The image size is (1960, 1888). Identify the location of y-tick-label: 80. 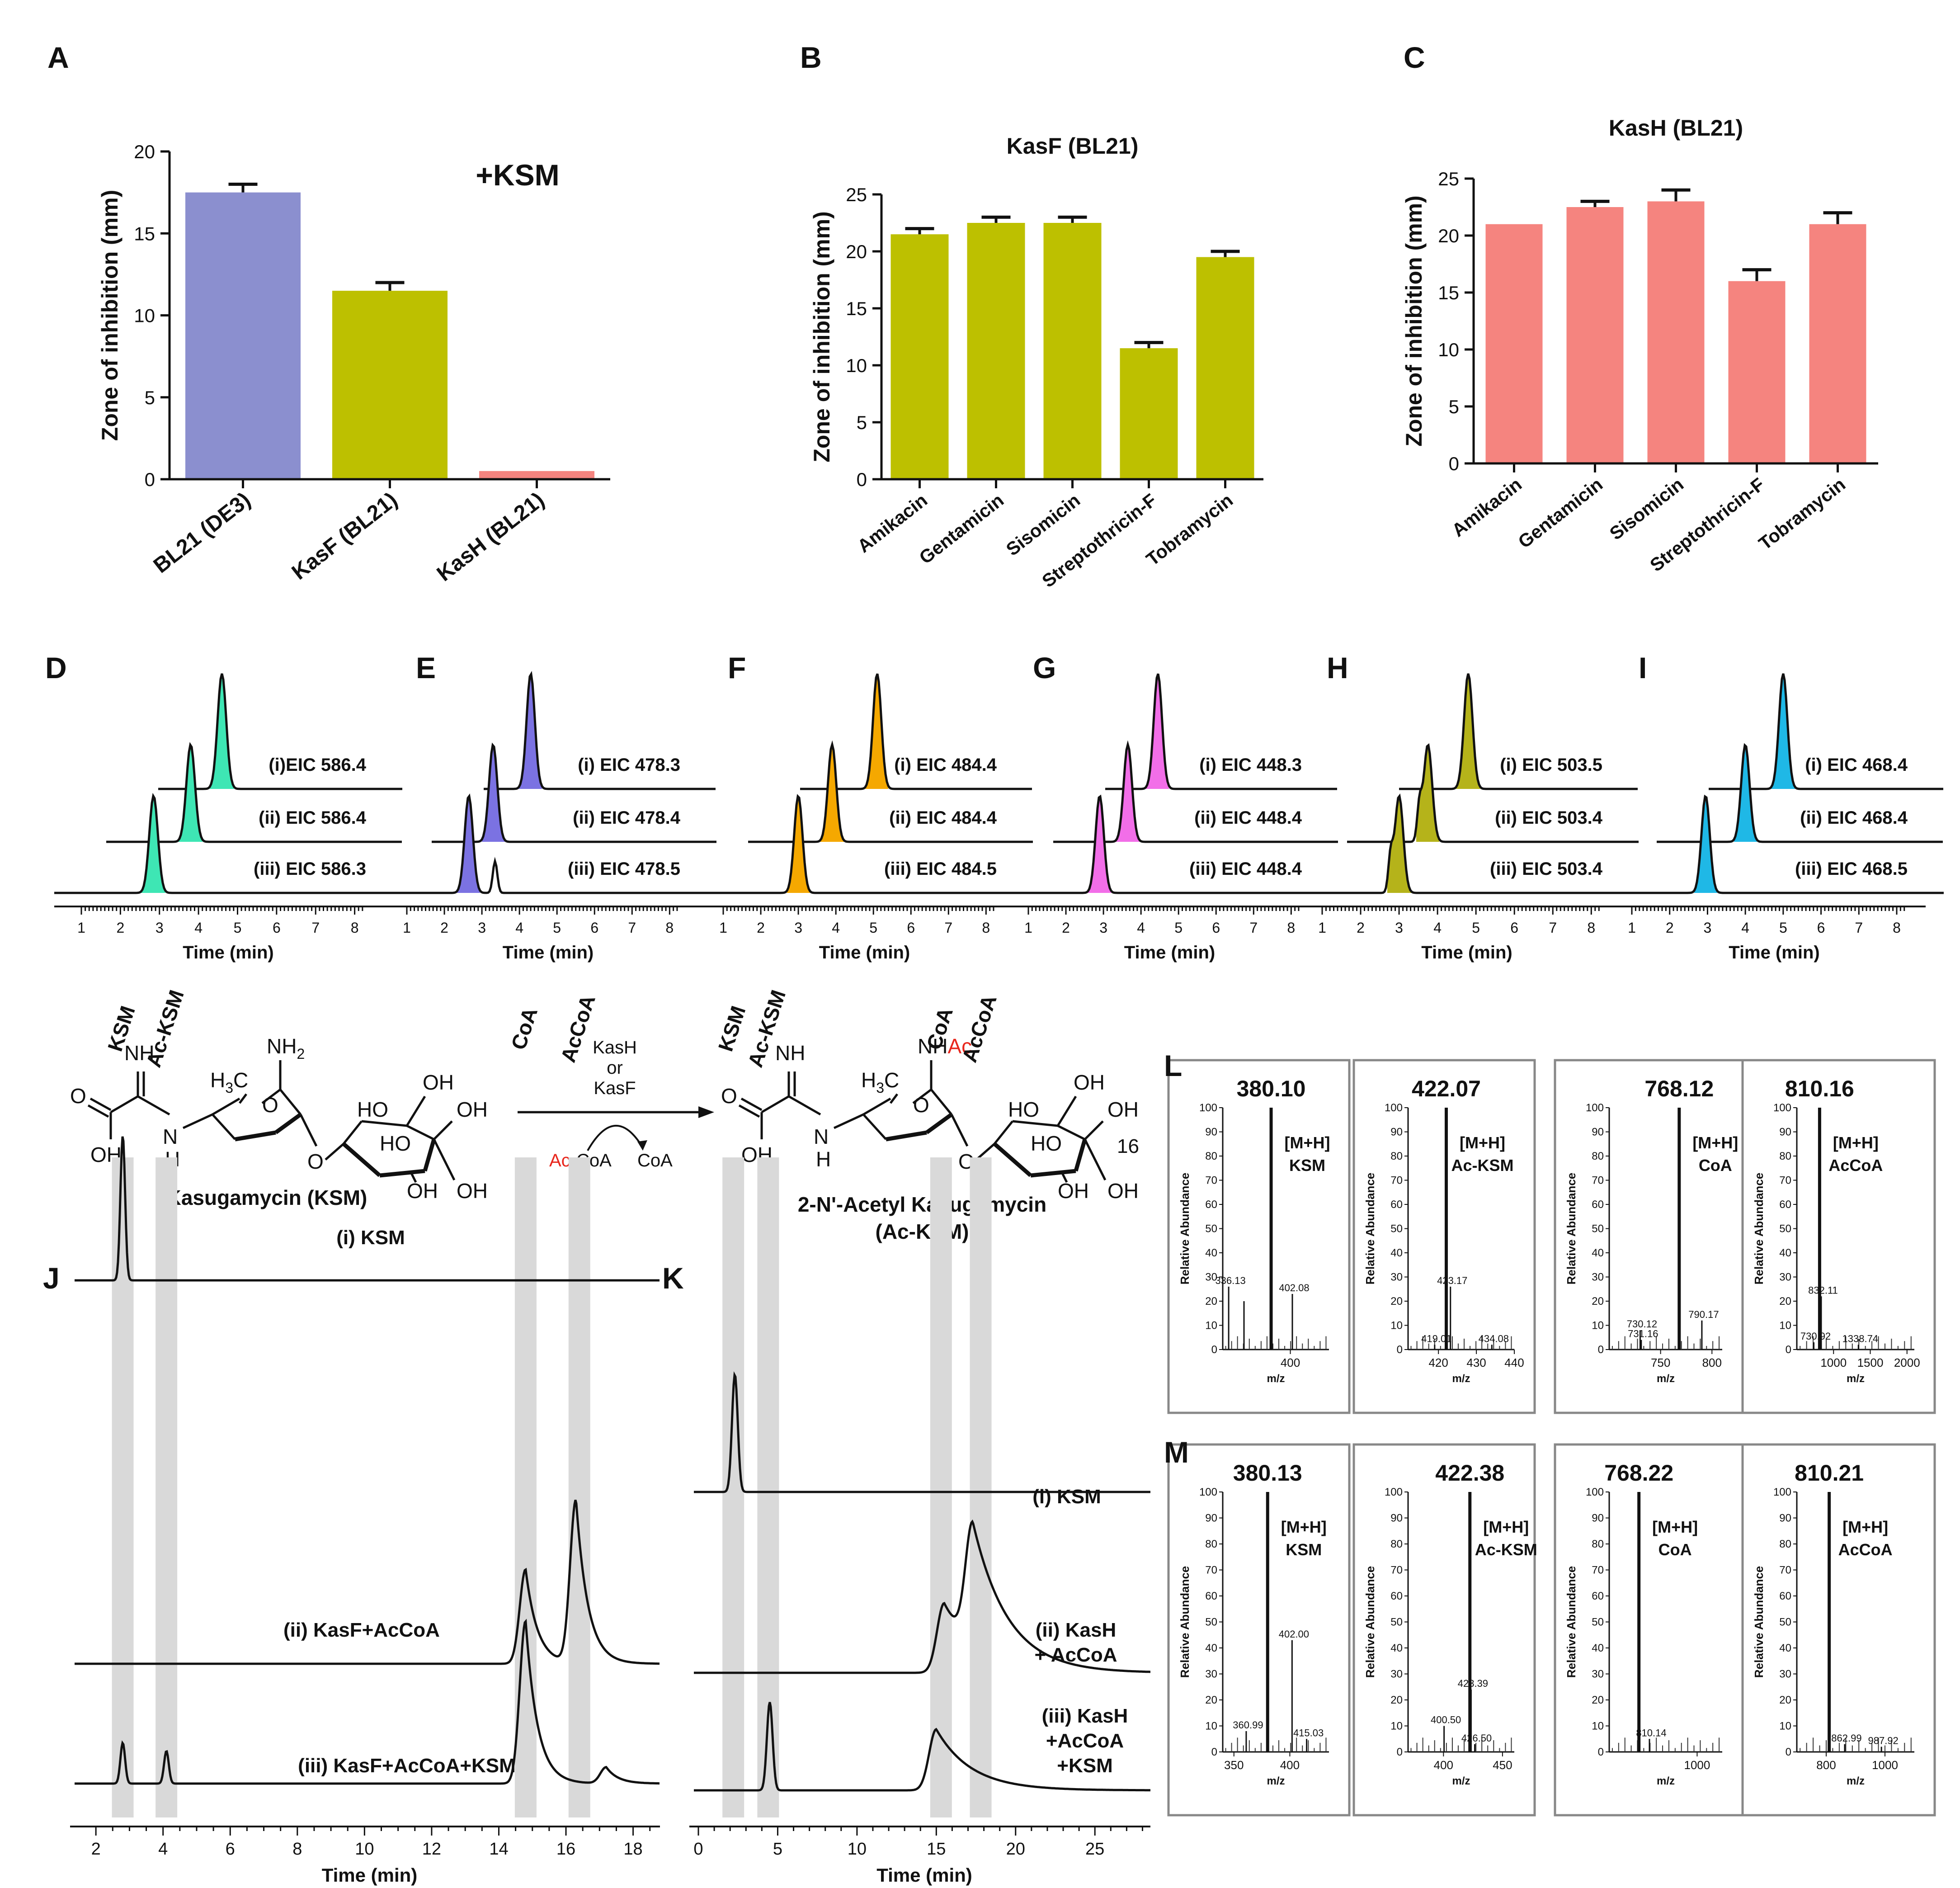
(1211, 1544).